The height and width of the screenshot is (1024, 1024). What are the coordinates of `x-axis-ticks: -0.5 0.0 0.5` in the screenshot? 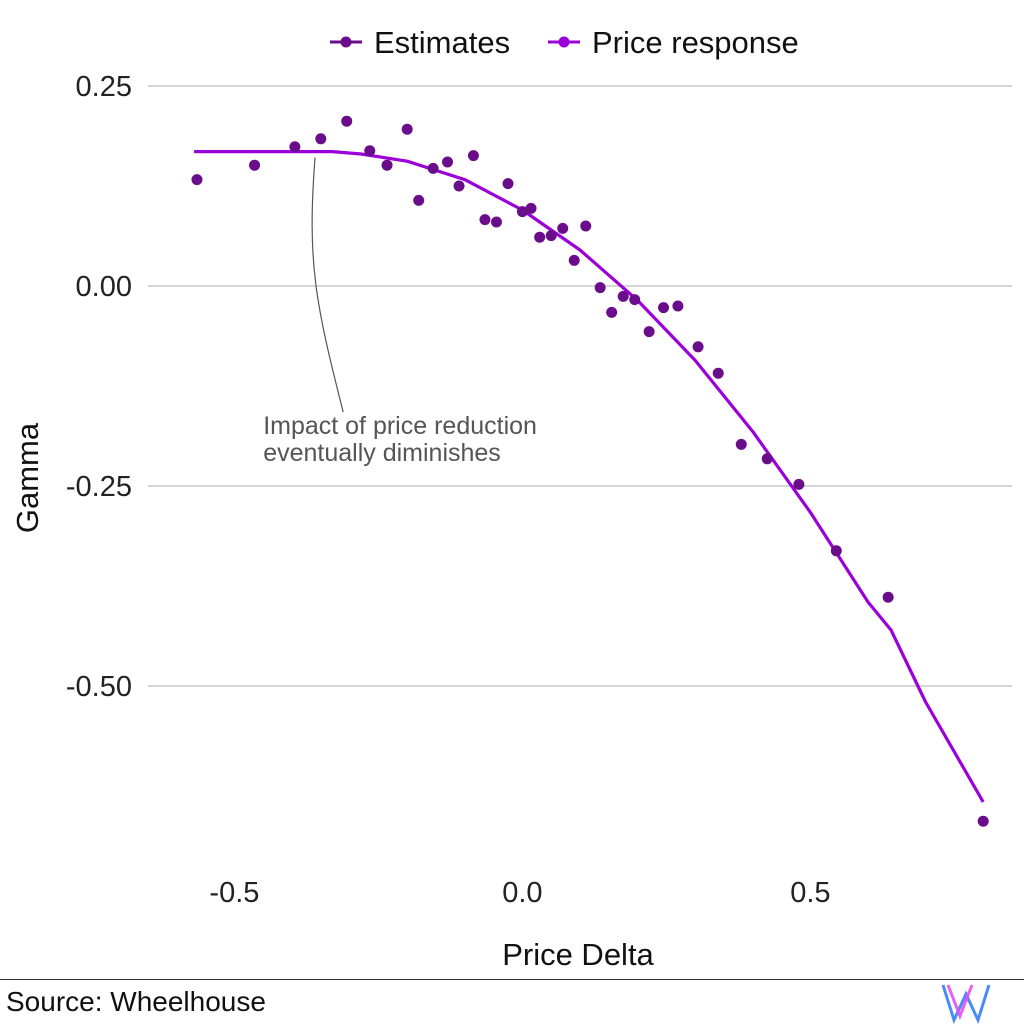 It's located at (519, 893).